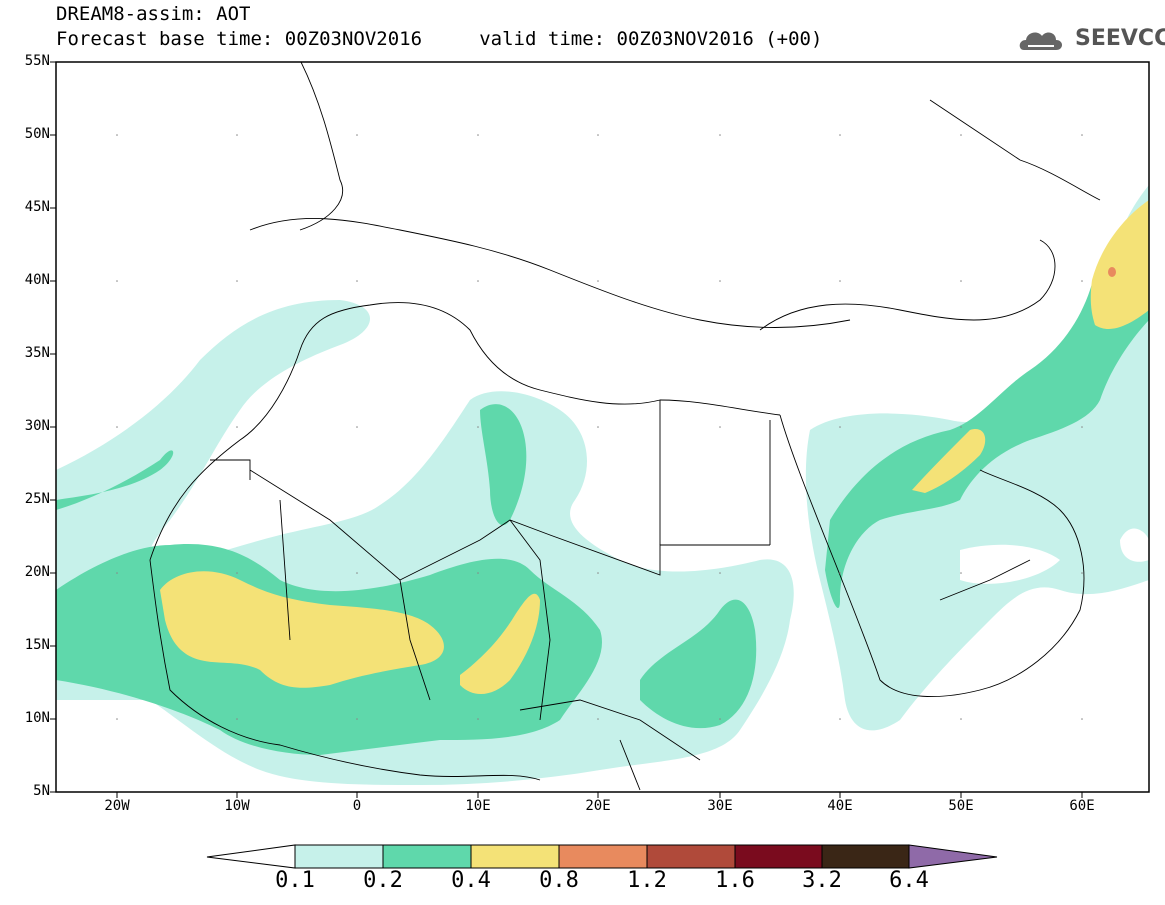 This screenshot has height=905, width=1165. Describe the element at coordinates (37, 572) in the screenshot. I see `lat-label: 20N` at that location.